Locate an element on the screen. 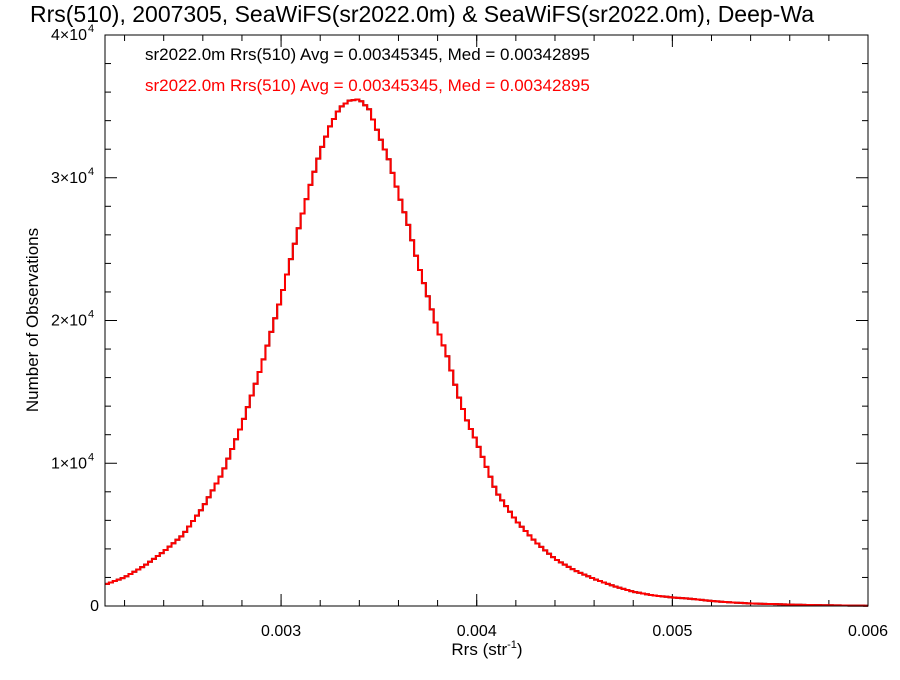  y-tick-label: 2×10 is located at coordinates (69, 321).